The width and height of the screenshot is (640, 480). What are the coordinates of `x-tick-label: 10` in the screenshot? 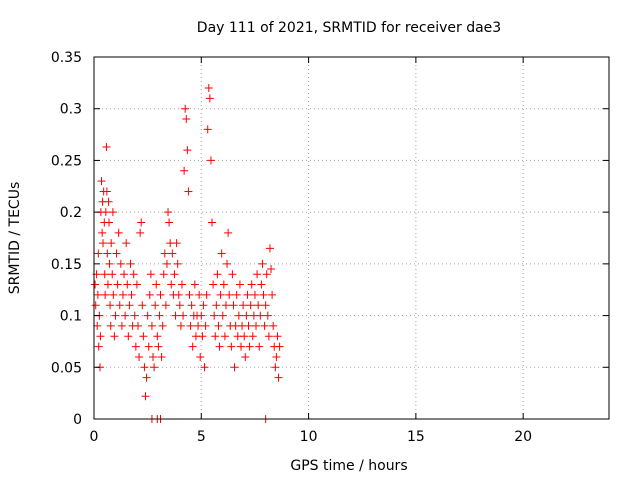 It's located at (309, 437).